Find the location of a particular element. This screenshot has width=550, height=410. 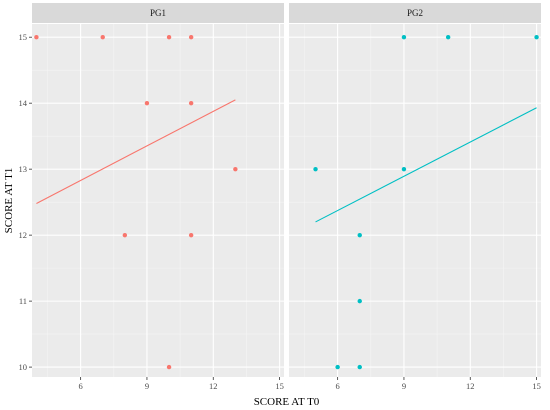

y-tick-label: 14 is located at coordinates (23, 103).